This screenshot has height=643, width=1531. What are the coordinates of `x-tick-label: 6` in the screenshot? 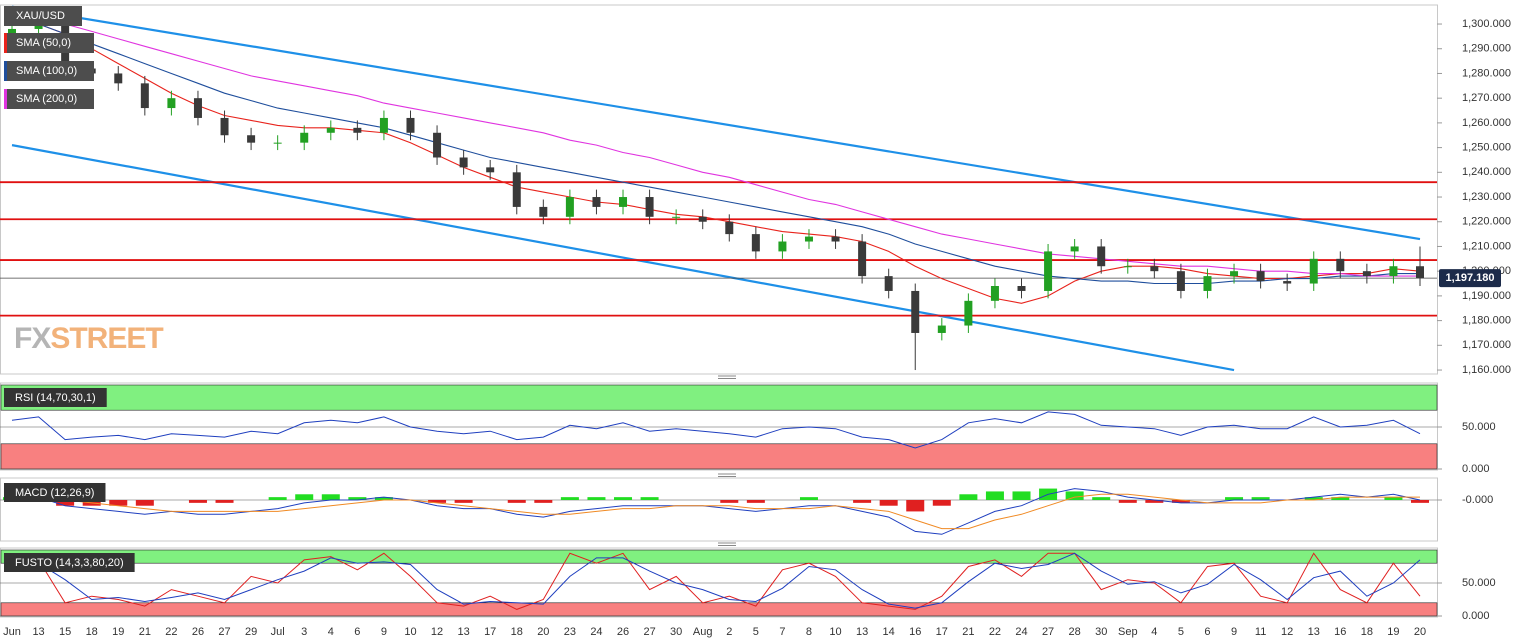 It's located at (357, 632).